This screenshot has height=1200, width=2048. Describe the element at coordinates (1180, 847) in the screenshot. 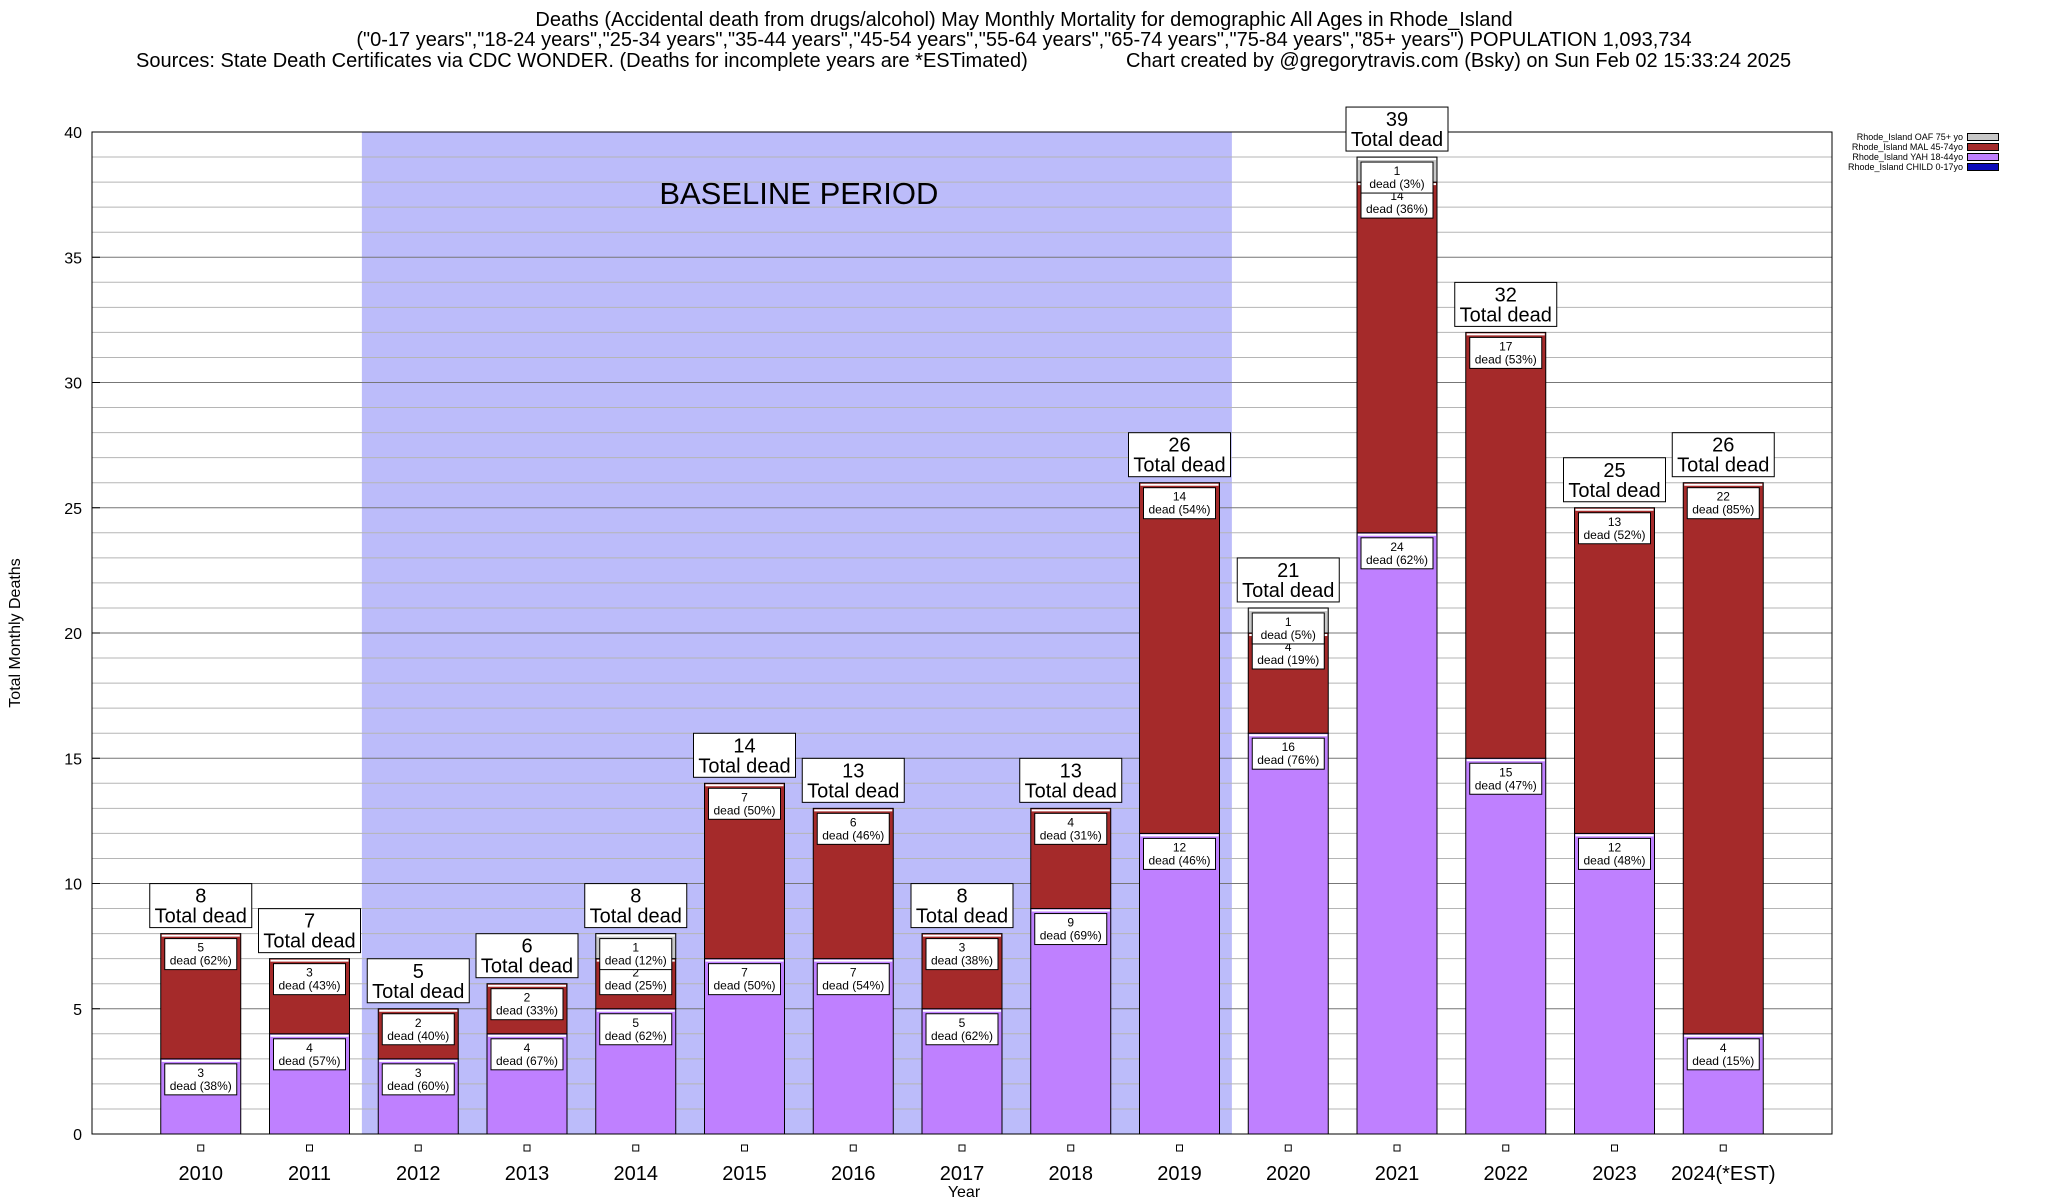

I see `segment-count-label: 12` at that location.